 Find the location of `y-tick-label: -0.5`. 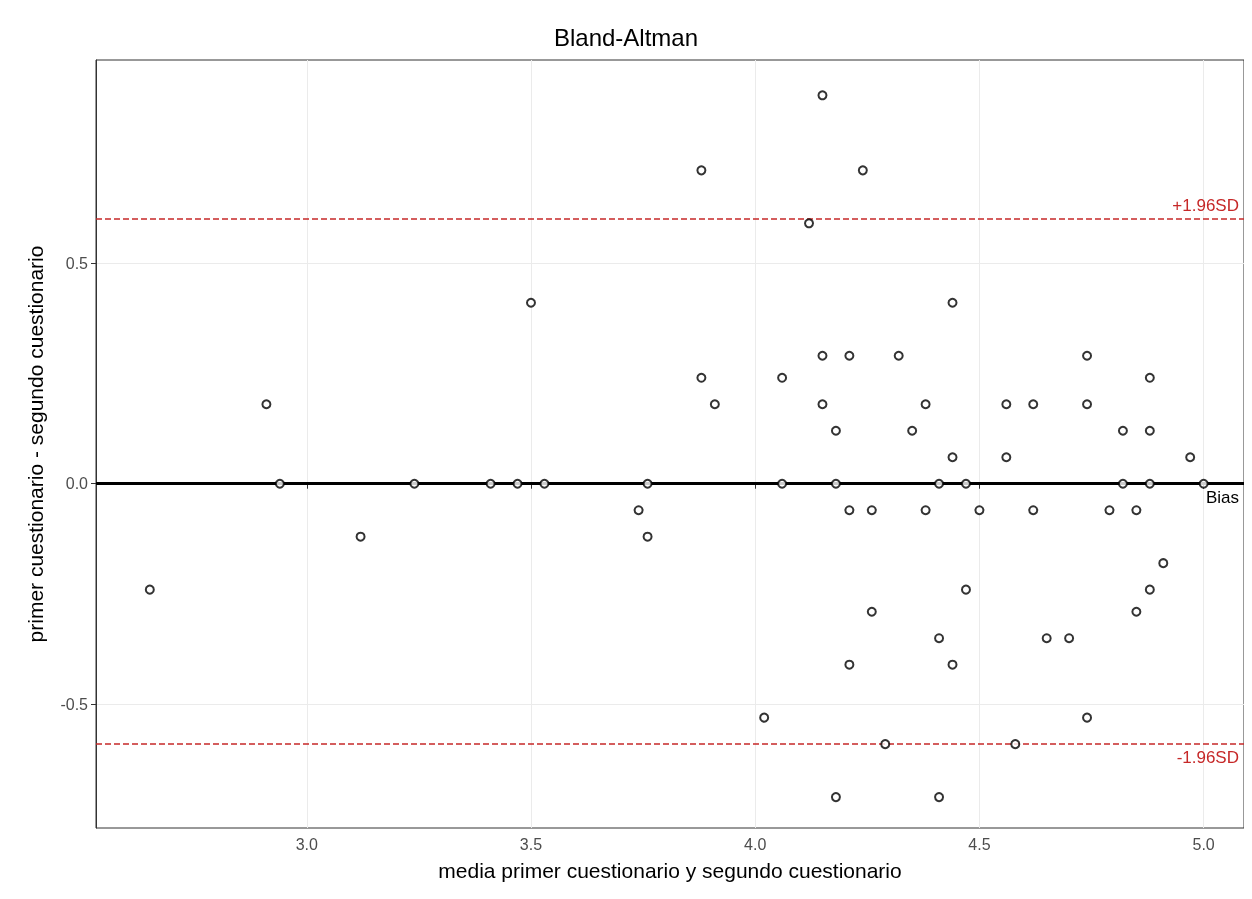

y-tick-label: -0.5 is located at coordinates (74, 704).